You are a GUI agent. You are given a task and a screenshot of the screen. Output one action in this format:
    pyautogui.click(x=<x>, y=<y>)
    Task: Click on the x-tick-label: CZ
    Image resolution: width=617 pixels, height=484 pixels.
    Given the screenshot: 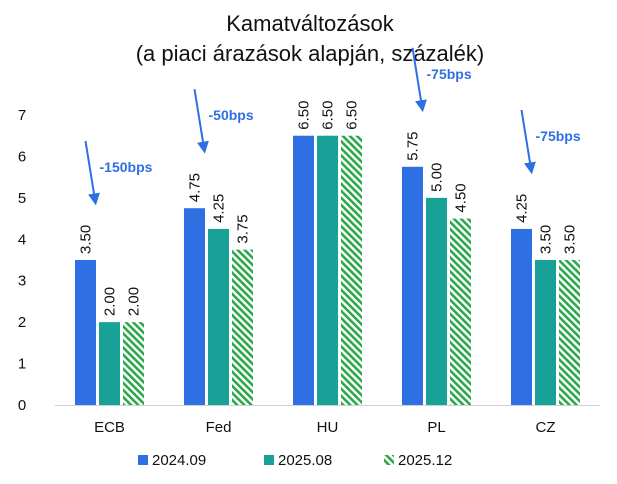 What is the action you would take?
    pyautogui.click(x=546, y=427)
    